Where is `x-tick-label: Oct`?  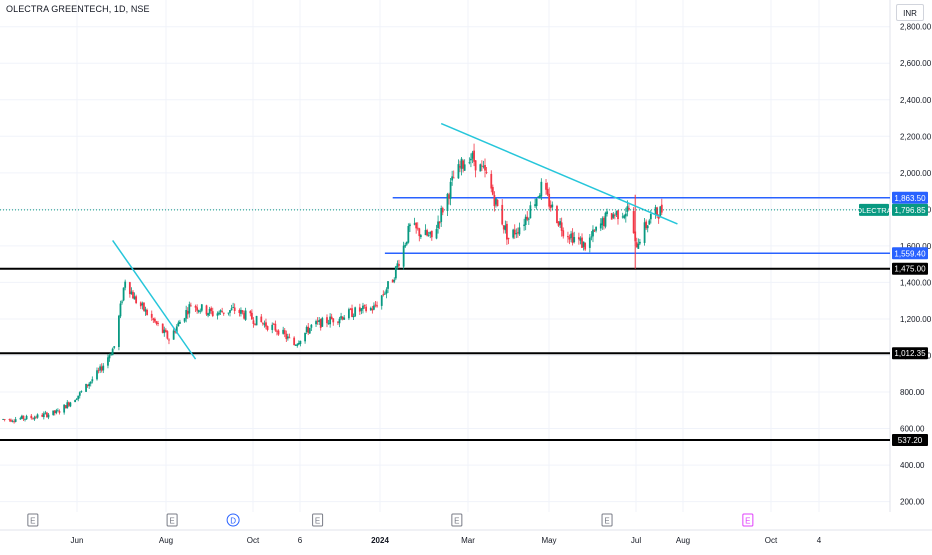
x-tick-label: Oct is located at coordinates (253, 540).